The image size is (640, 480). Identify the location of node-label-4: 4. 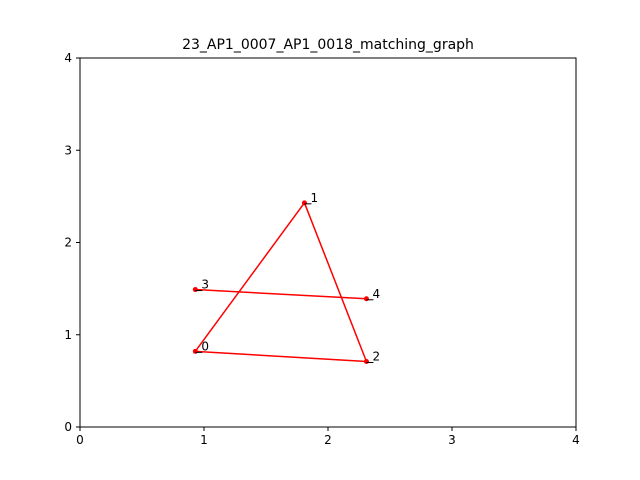
(376, 294).